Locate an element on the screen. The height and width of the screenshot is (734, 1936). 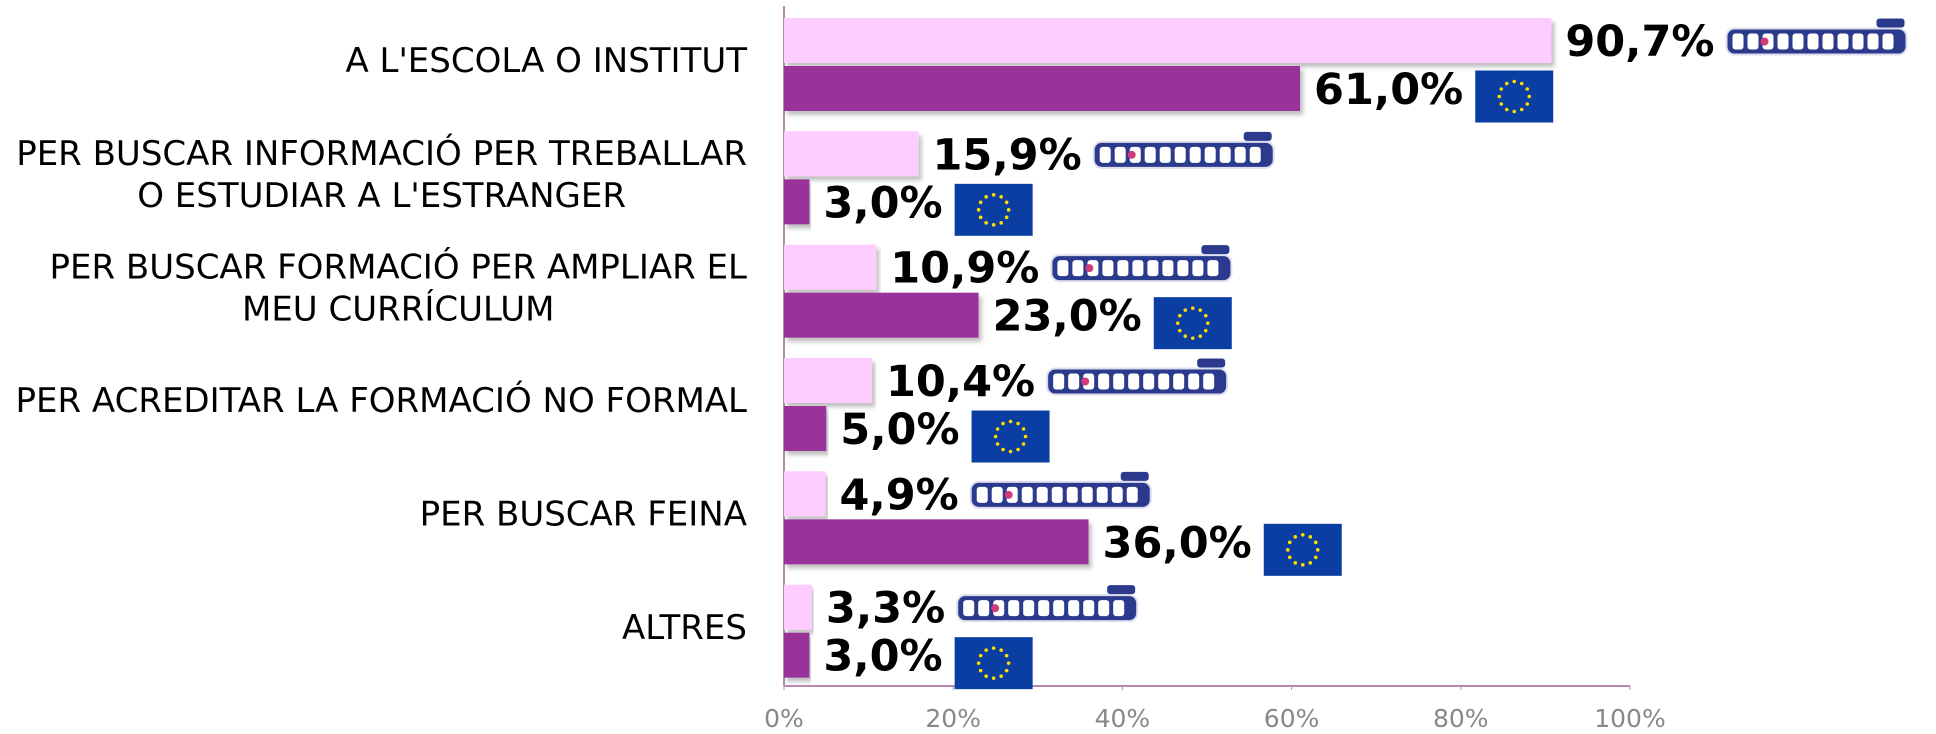
x-tick-label: 80% is located at coordinates (1461, 718).